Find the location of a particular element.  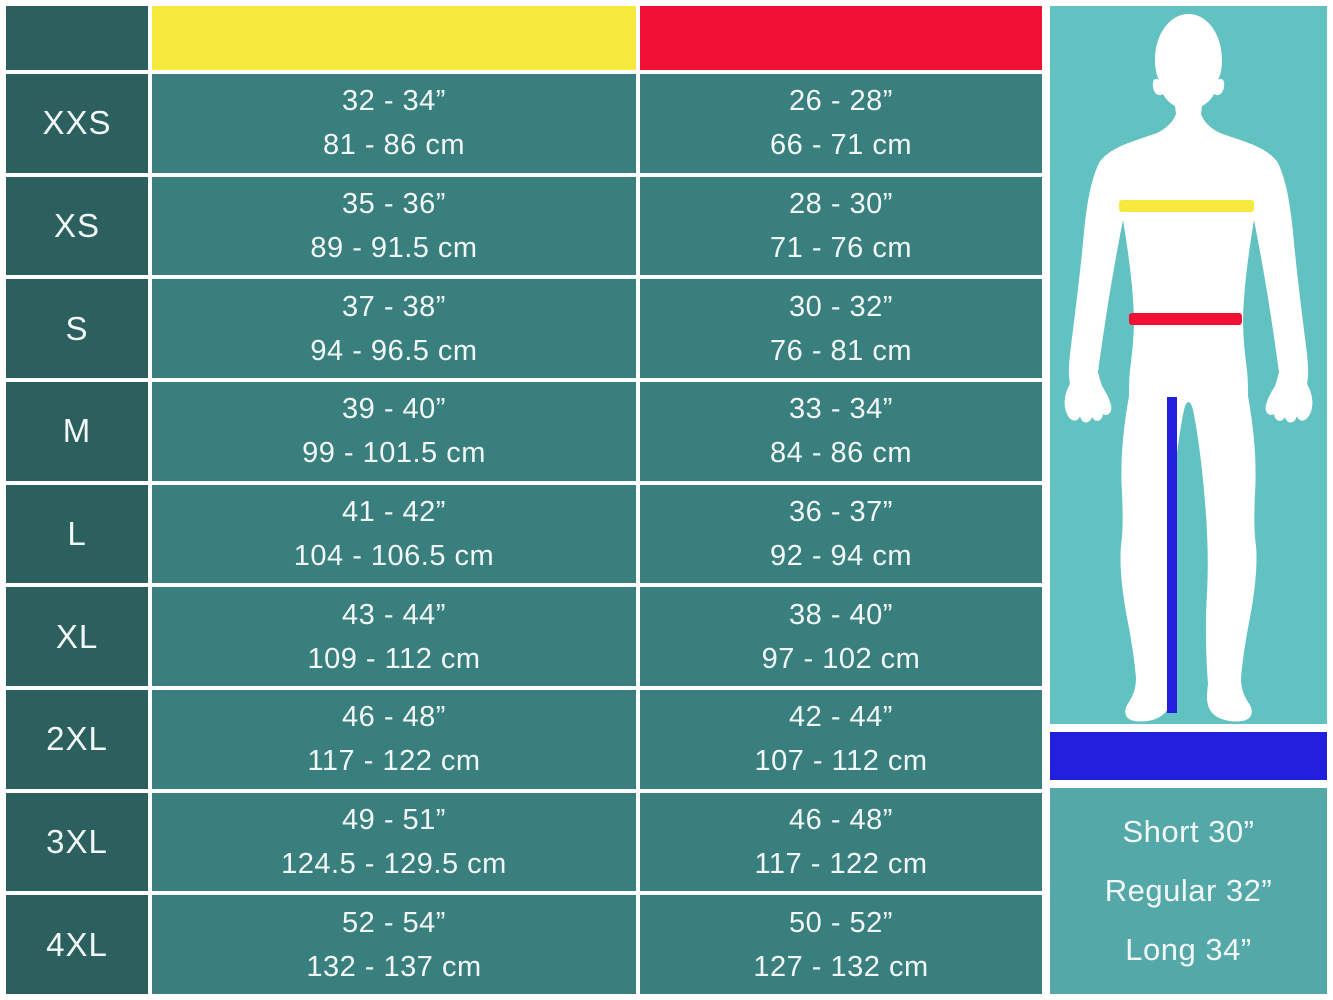

chest-value-cell: 37 - 38” 94 - 96.5 cm is located at coordinates (394, 328).